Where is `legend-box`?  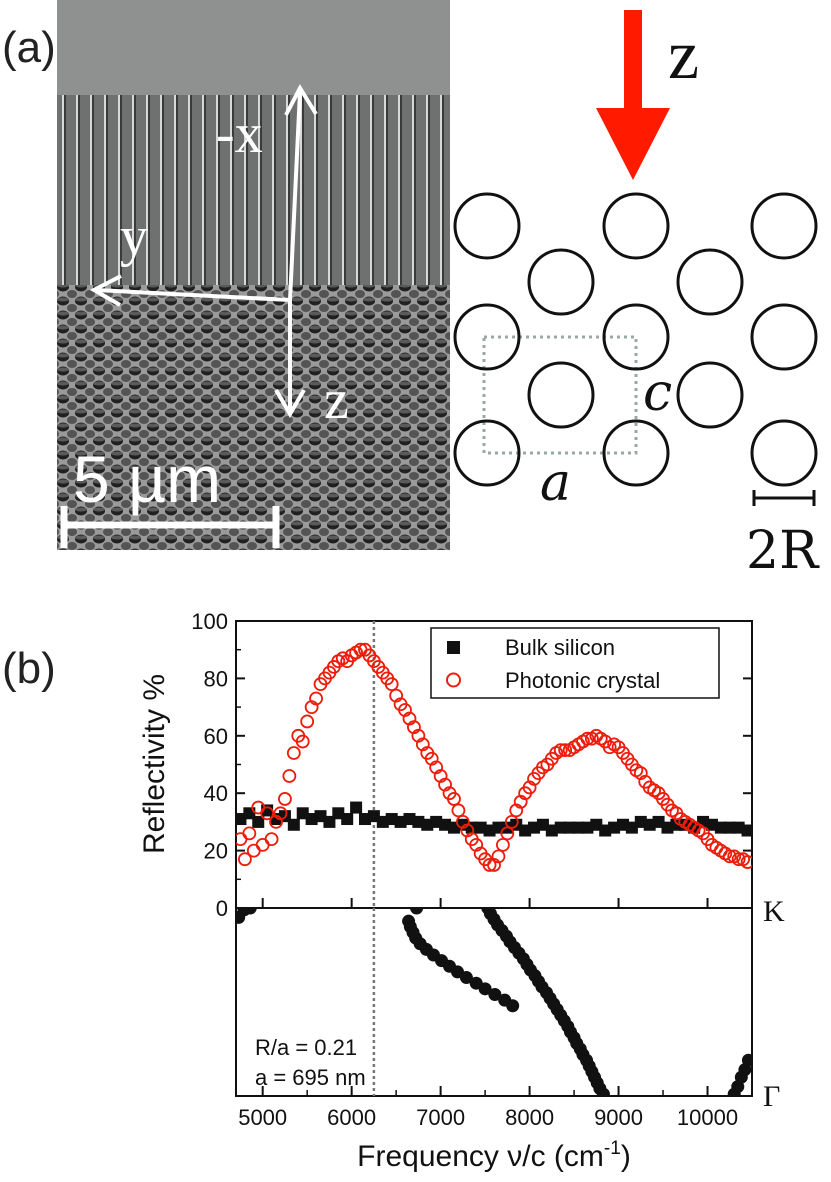 legend-box is located at coordinates (575, 663).